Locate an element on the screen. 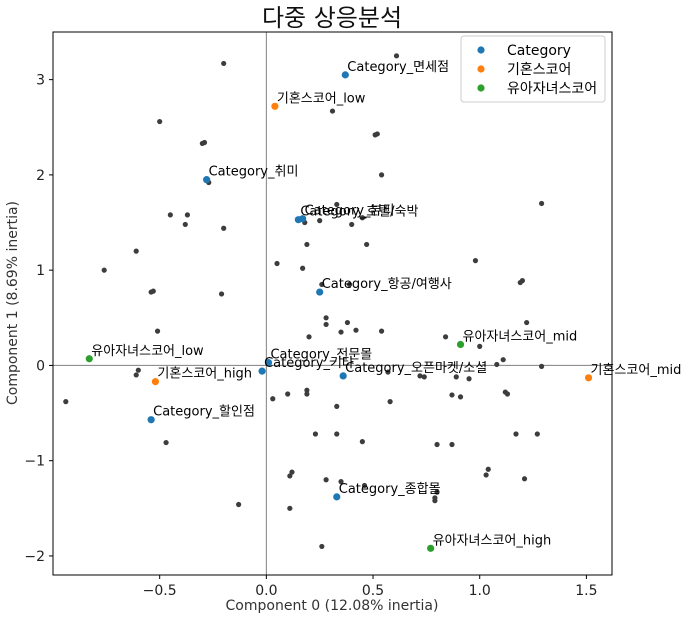 The image size is (690, 623). x-tick-label: 1.5 is located at coordinates (586, 591).